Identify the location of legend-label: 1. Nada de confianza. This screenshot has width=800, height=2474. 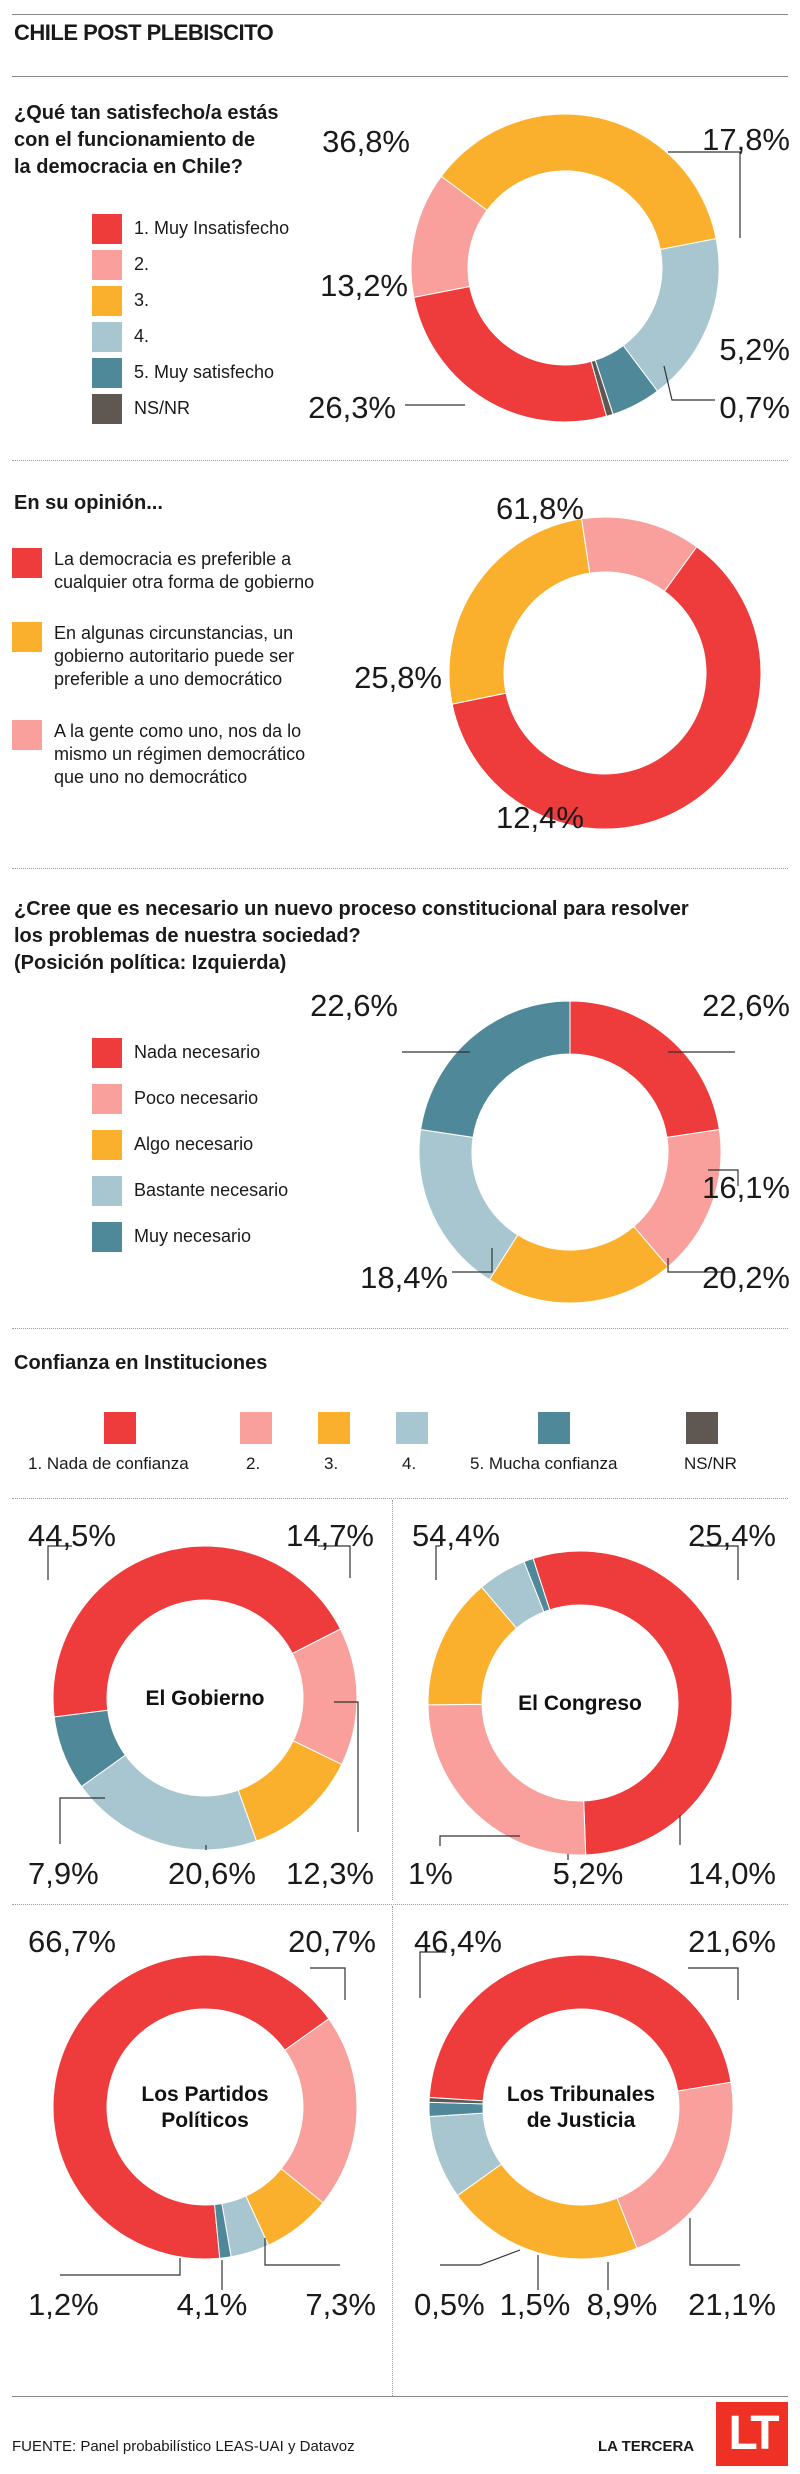
(108, 1463).